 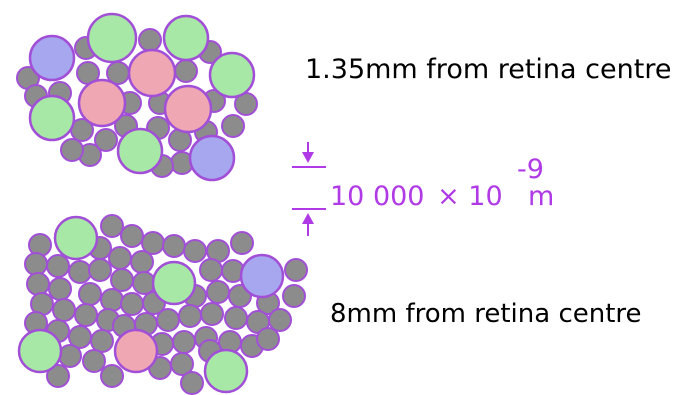 I want to click on scale-base: 10, so click(x=485, y=196).